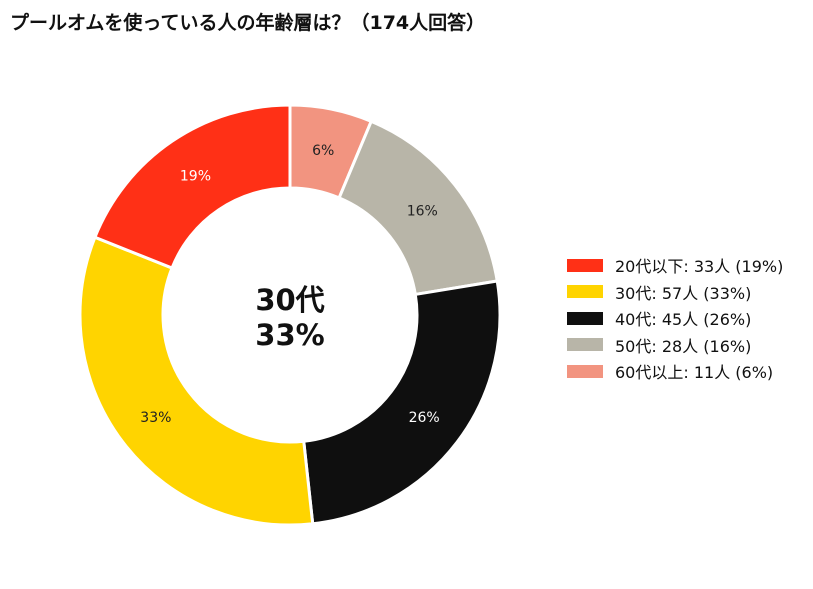  I want to click on center-label-category: 30代, so click(289, 300).